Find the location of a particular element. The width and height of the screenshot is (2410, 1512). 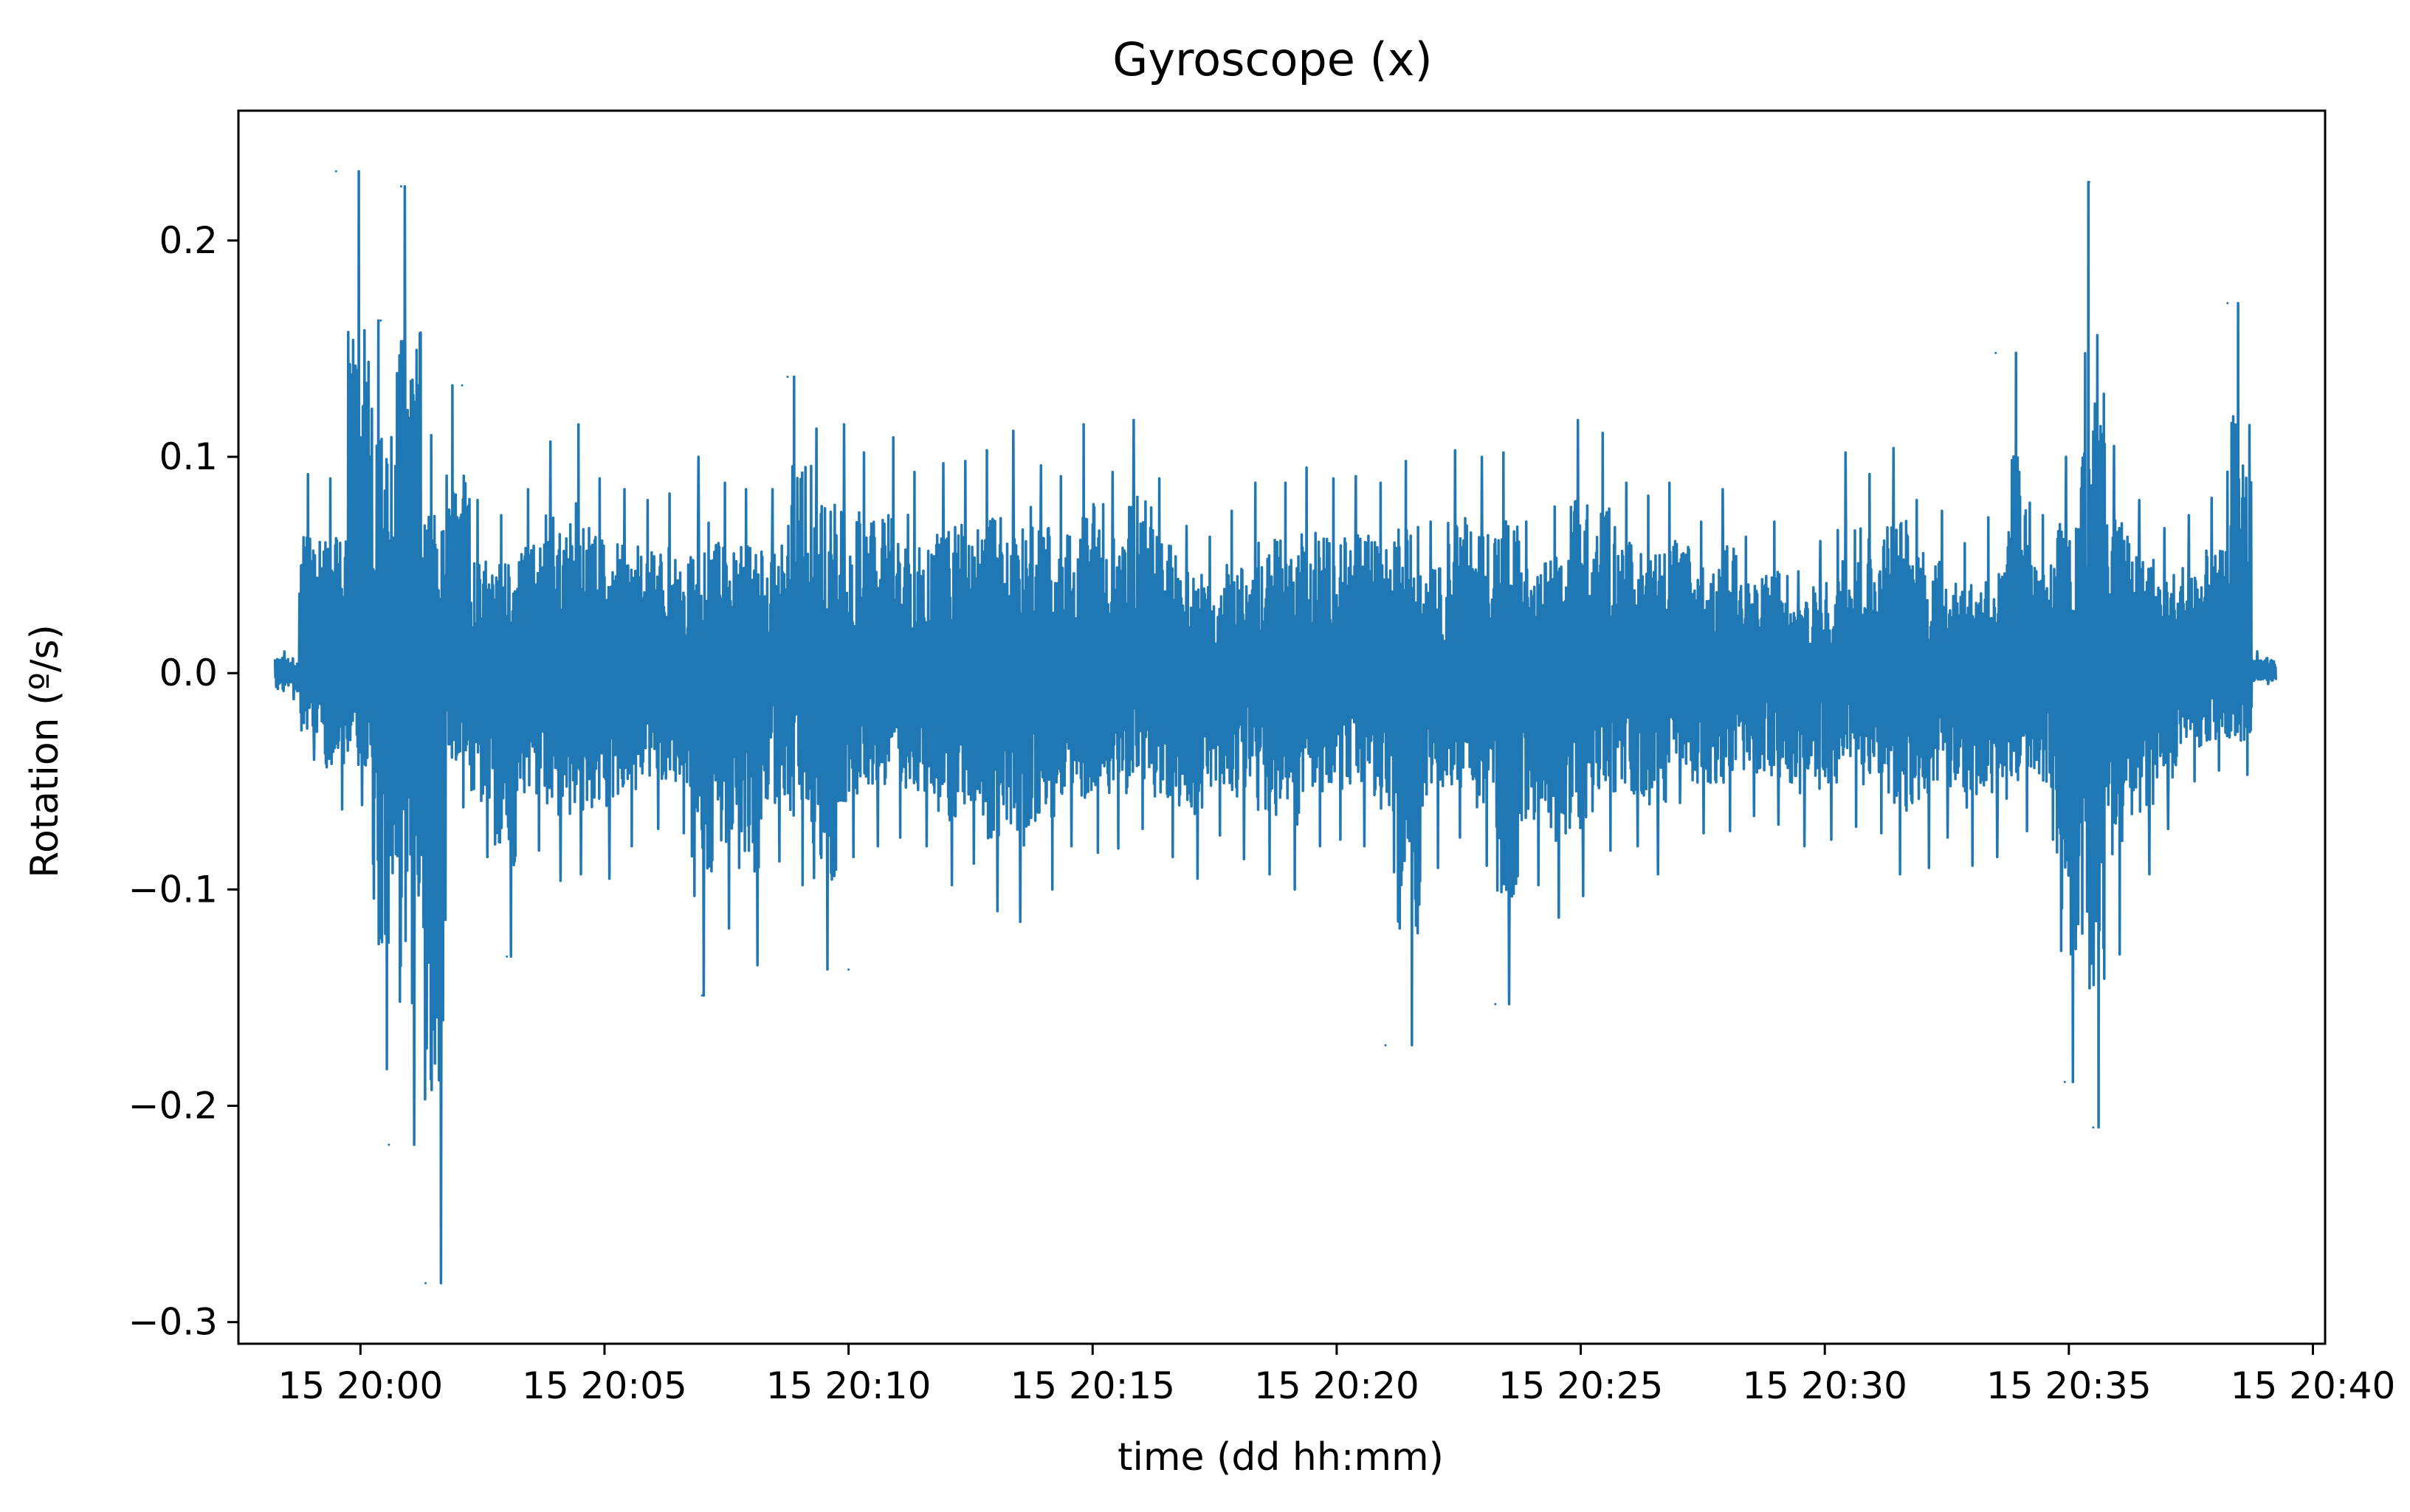

x-tick-label: 15 20:30 is located at coordinates (1824, 1385).